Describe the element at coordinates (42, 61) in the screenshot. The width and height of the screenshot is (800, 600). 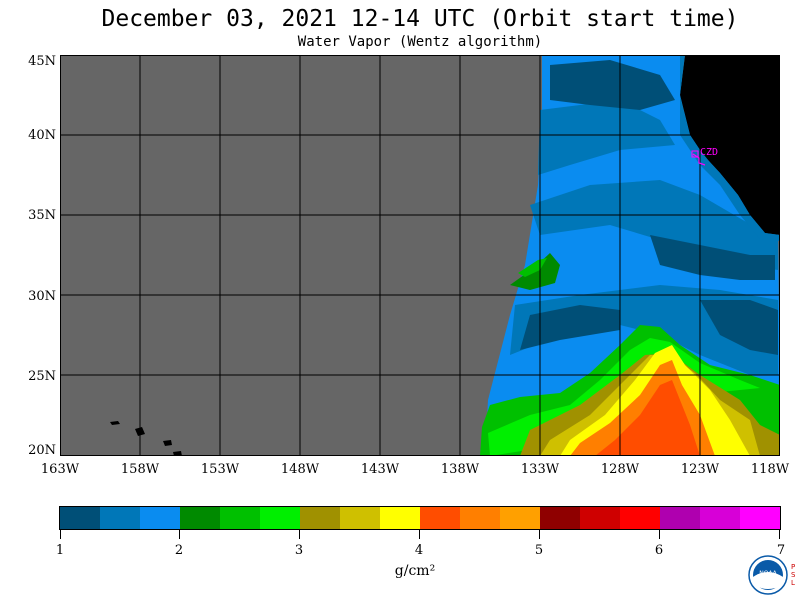
I see `lat-label-45n: 45N` at that location.